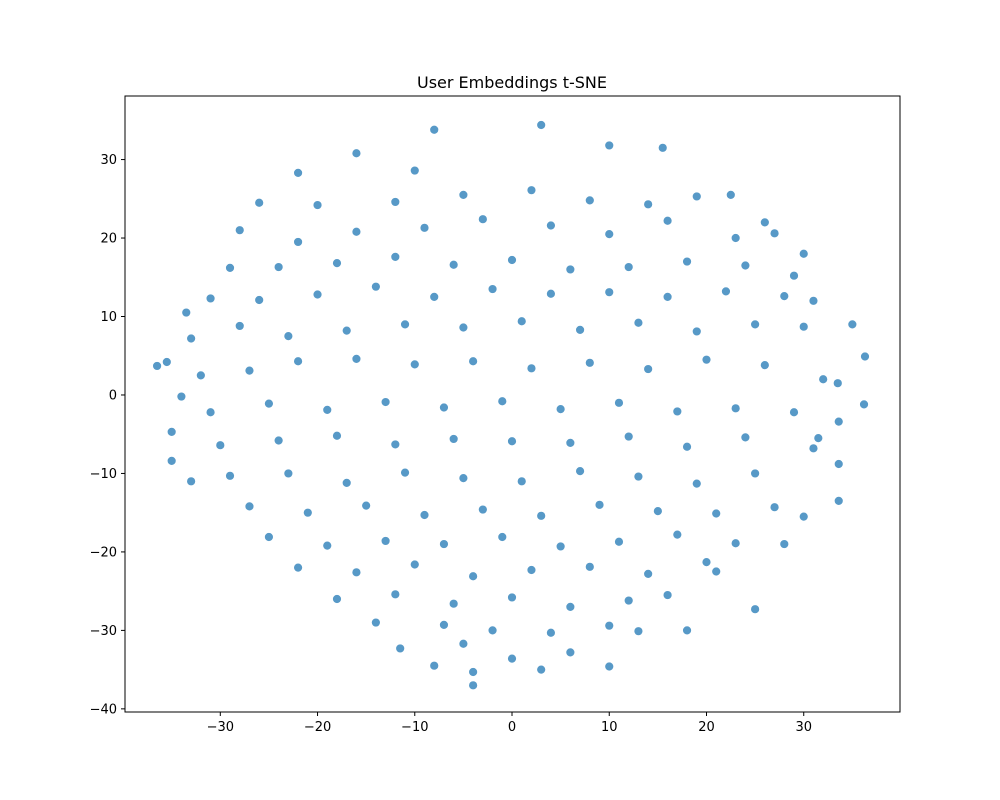 The image size is (1000, 800). What do you see at coordinates (108, 160) in the screenshot?
I see `y-tick-label: 30` at bounding box center [108, 160].